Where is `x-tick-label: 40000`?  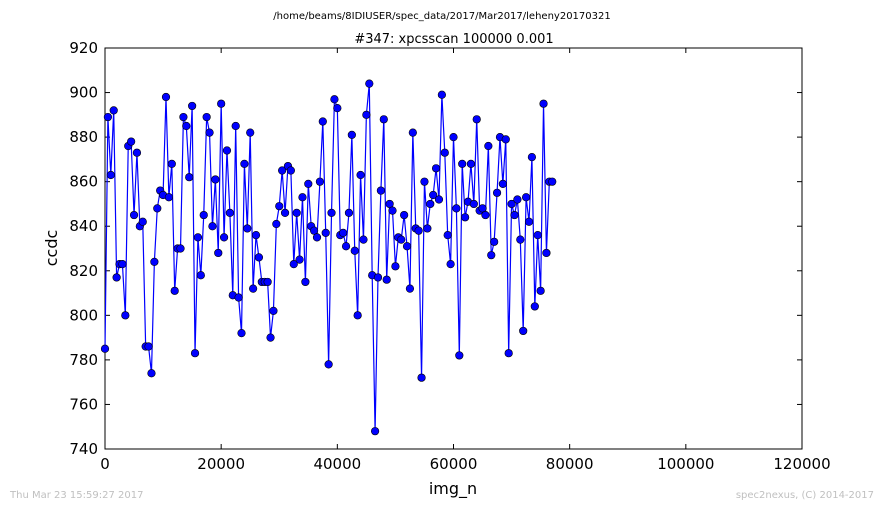 x-tick-label: 40000 is located at coordinates (337, 464).